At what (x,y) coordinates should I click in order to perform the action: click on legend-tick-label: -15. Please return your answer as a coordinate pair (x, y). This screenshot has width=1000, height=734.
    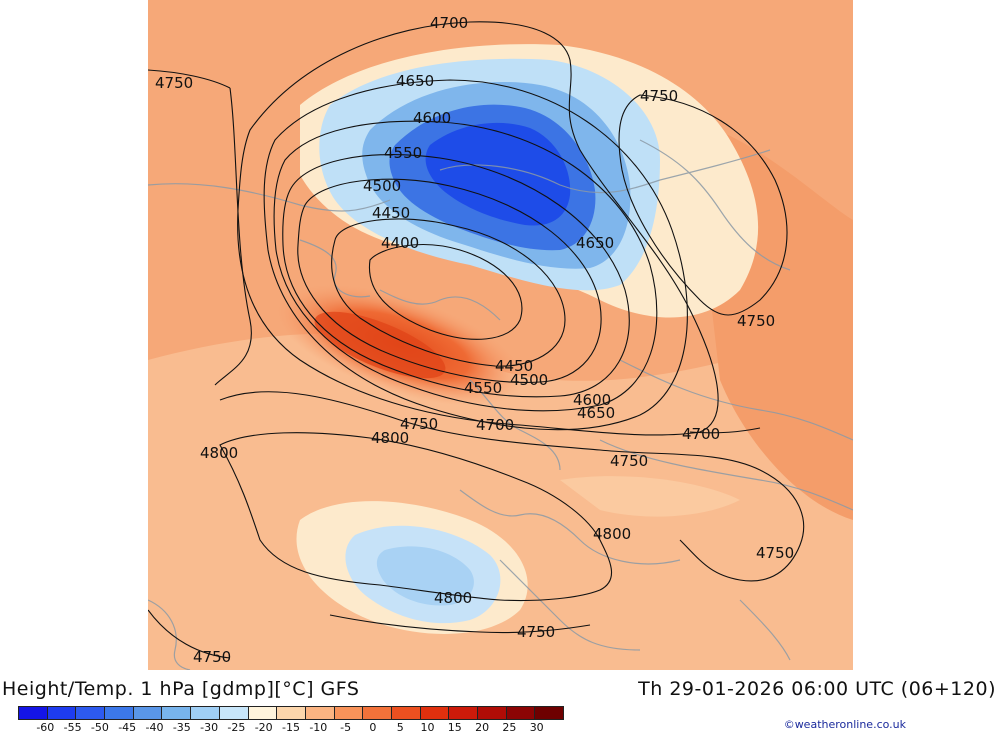
    Looking at the image, I should click on (291, 727).